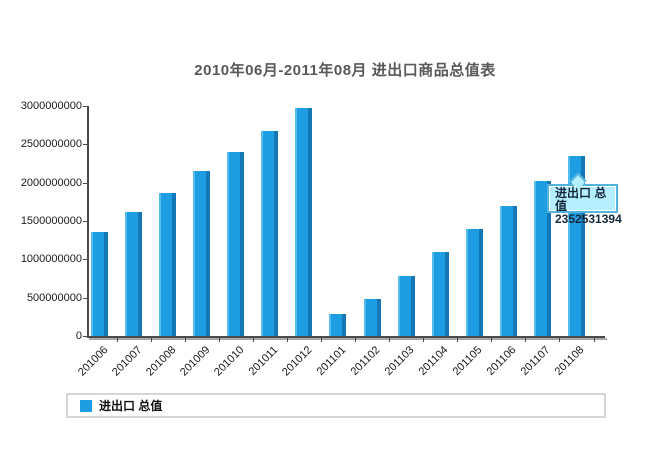 This screenshot has width=645, height=454. Describe the element at coordinates (336, 405) in the screenshot. I see `legend: 进出口 总值` at that location.